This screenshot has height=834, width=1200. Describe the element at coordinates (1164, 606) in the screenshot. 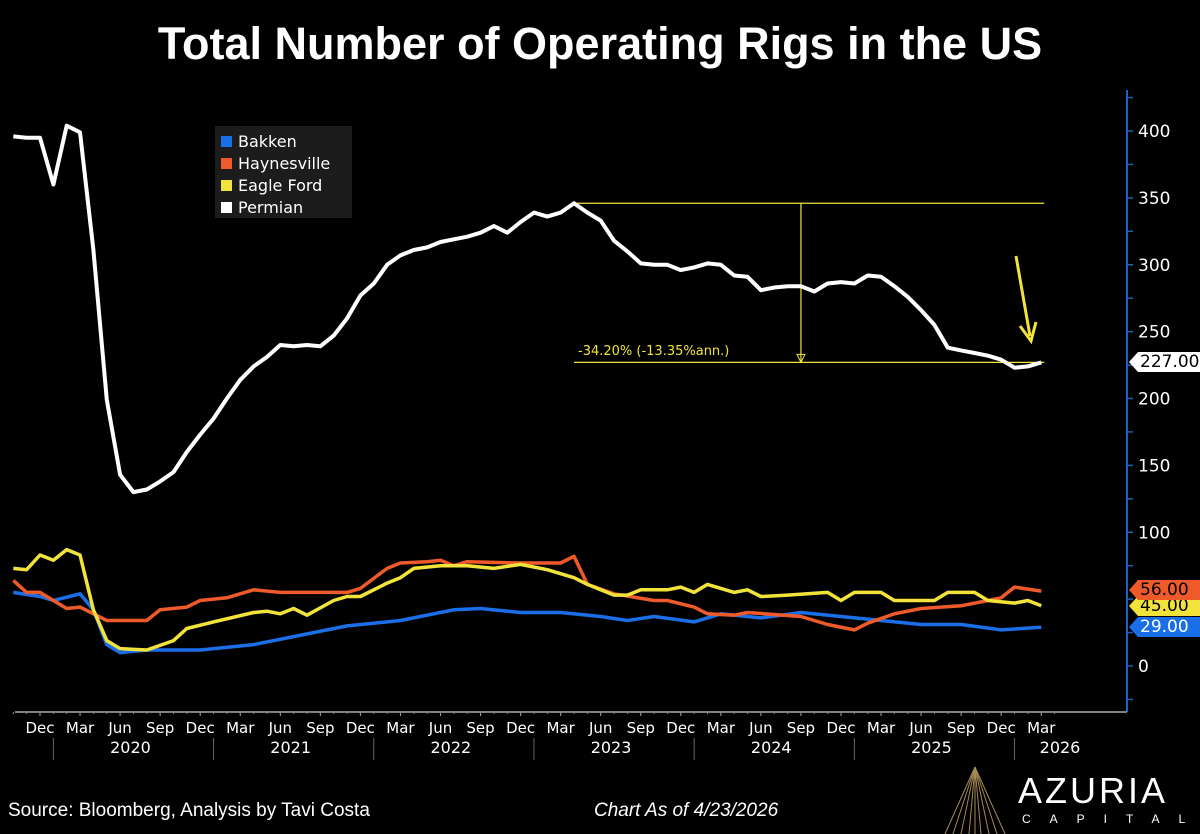

I see `last-value-tag-eagle-ford: 45.00` at that location.